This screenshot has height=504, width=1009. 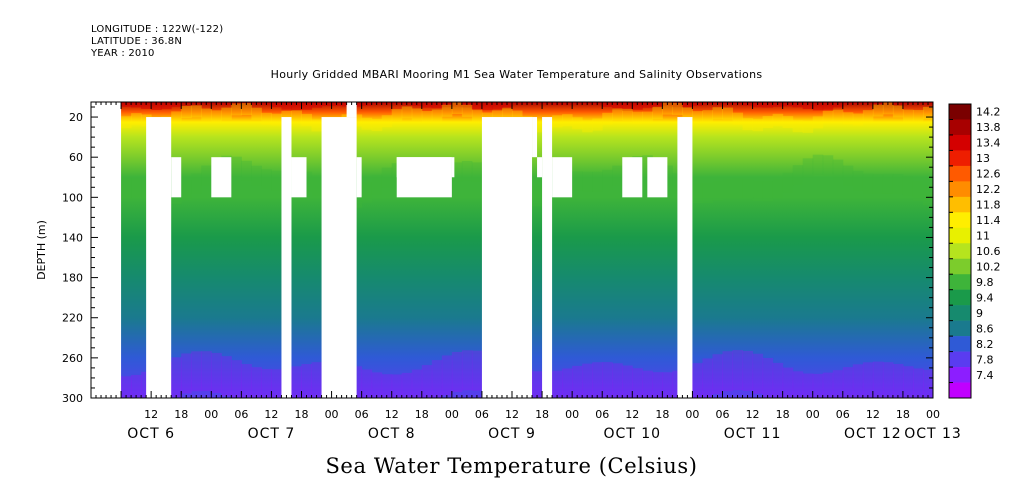 I want to click on colorbar-label: 14.2, so click(x=988, y=112).